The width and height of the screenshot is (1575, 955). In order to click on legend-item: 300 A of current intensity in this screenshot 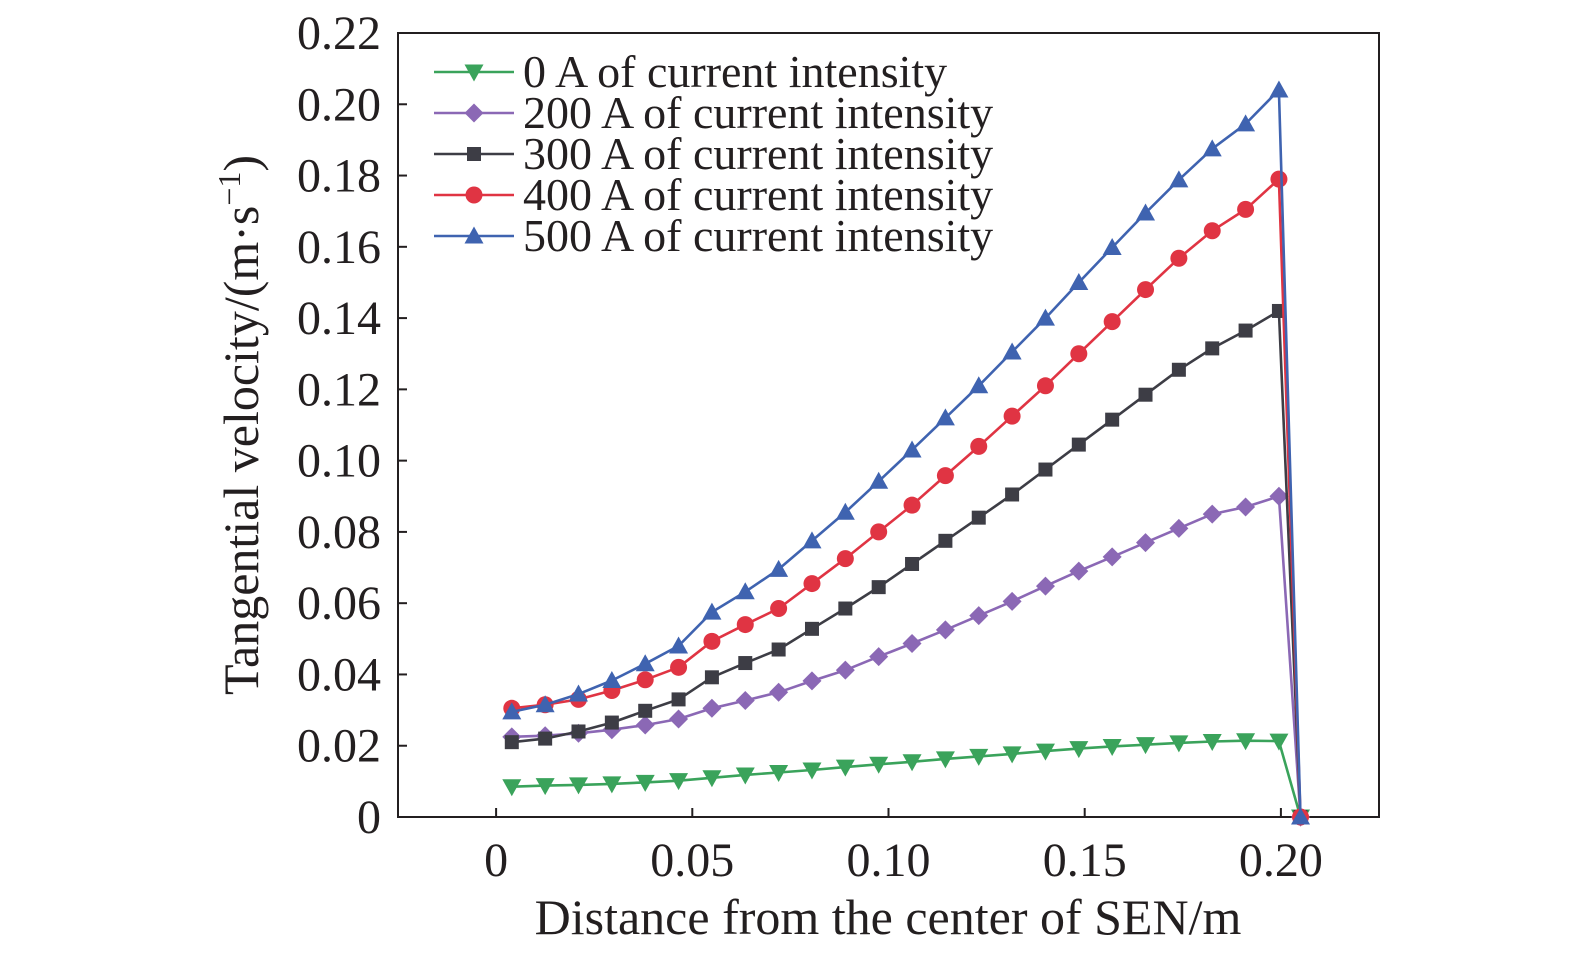, I will do `click(713, 153)`.